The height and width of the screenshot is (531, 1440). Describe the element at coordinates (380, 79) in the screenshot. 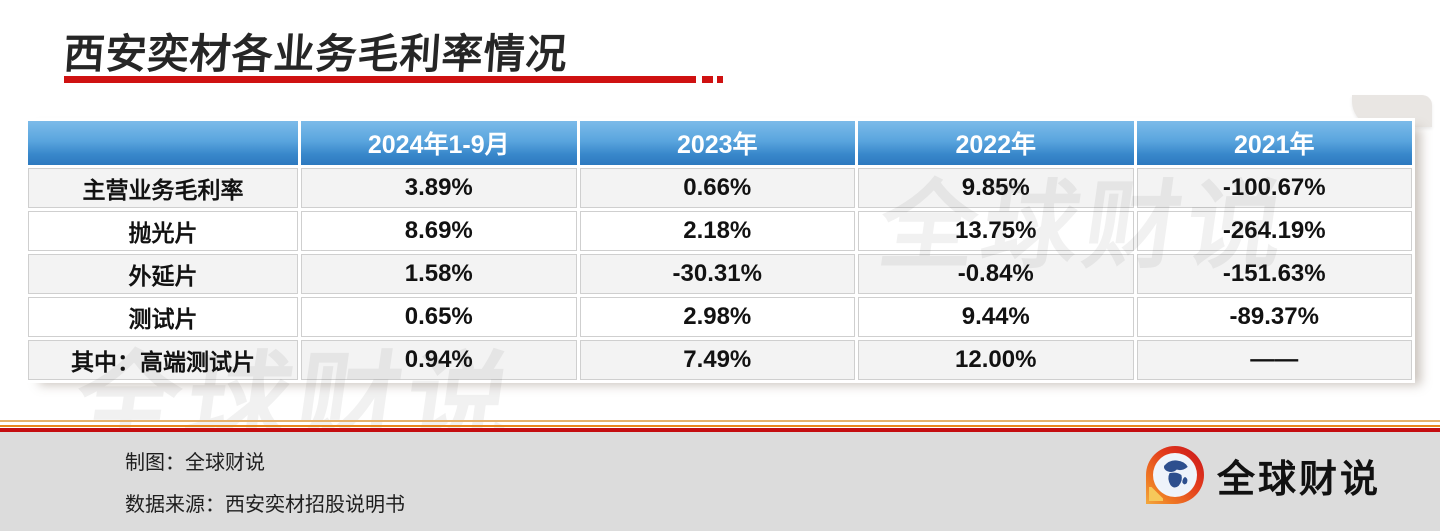

I see `underline-bar` at that location.